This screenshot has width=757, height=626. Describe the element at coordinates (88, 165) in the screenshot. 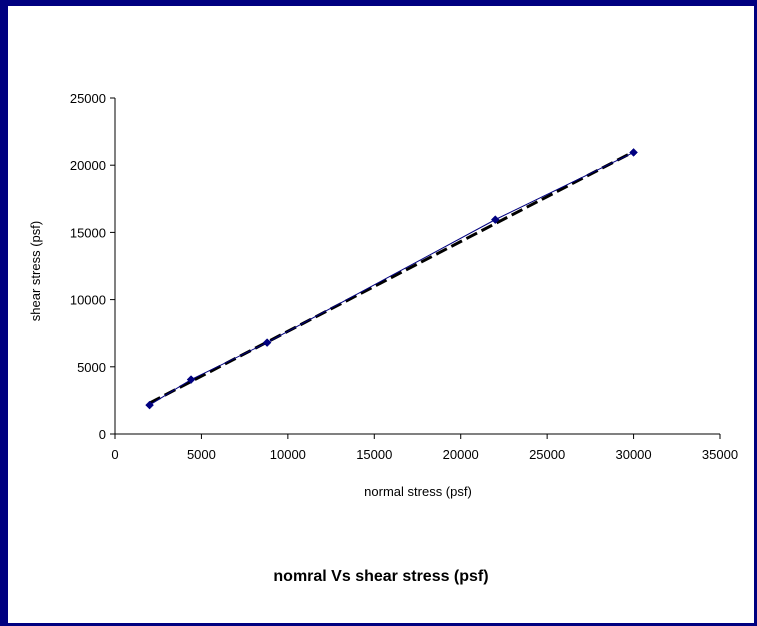

I see `y-tick-label: 20000` at that location.